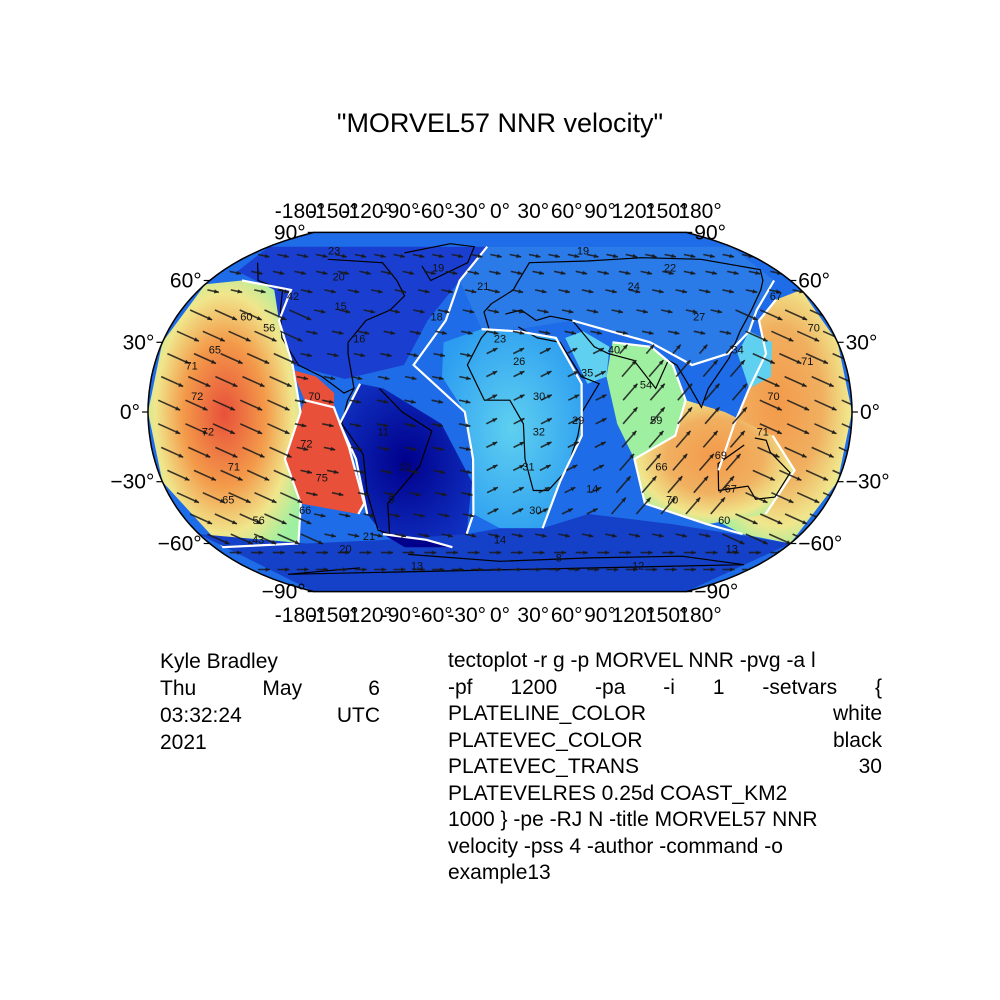  I want to click on latitude-label-right: −60°, so click(820, 544).